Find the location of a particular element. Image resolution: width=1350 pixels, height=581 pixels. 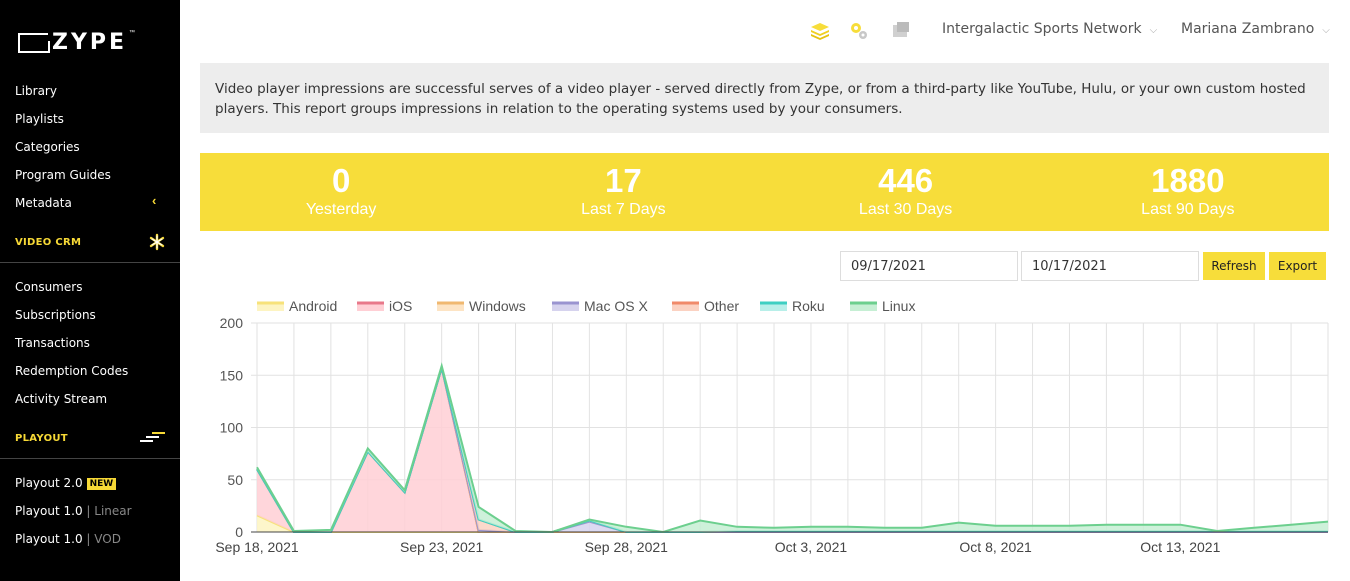

stat-yesterday: 0 Yesterday is located at coordinates (341, 192).